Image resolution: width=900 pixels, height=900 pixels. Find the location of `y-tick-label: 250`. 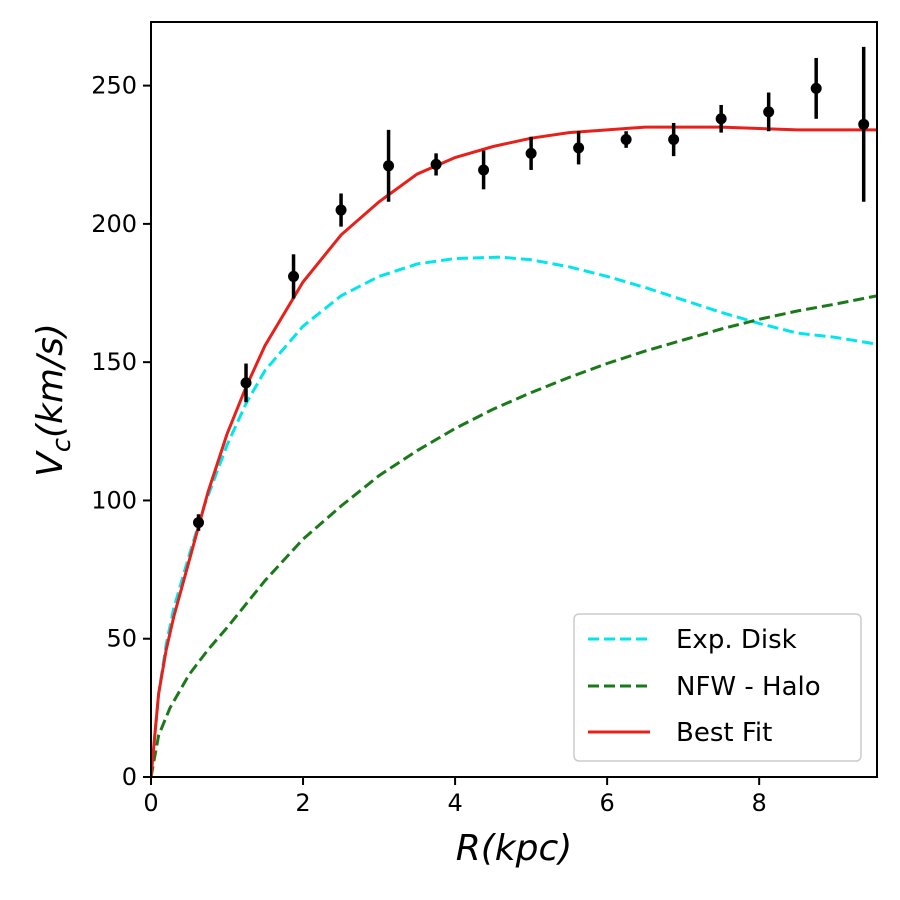

y-tick-label: 250 is located at coordinates (114, 86).